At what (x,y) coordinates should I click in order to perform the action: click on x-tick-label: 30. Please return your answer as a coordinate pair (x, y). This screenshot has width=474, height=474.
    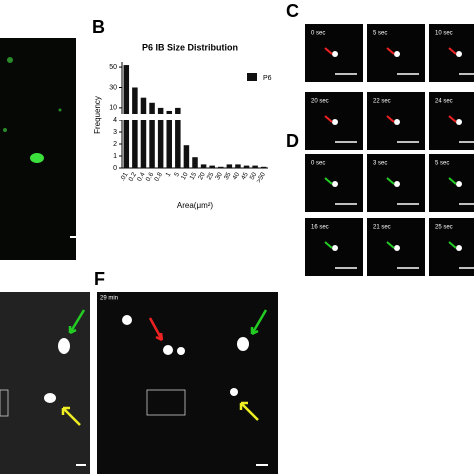
    Looking at the image, I should click on (219, 176).